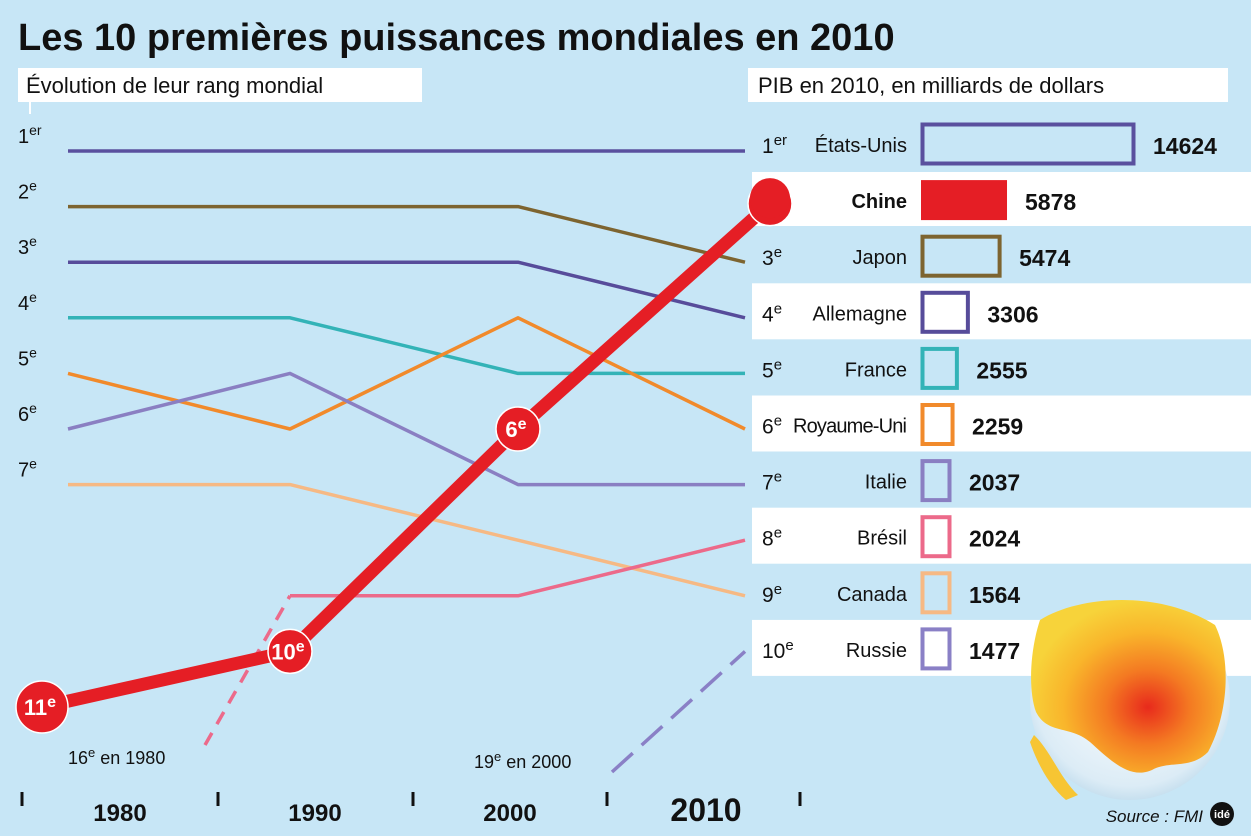  I want to click on bar-value-label: 5474, so click(1044, 258).